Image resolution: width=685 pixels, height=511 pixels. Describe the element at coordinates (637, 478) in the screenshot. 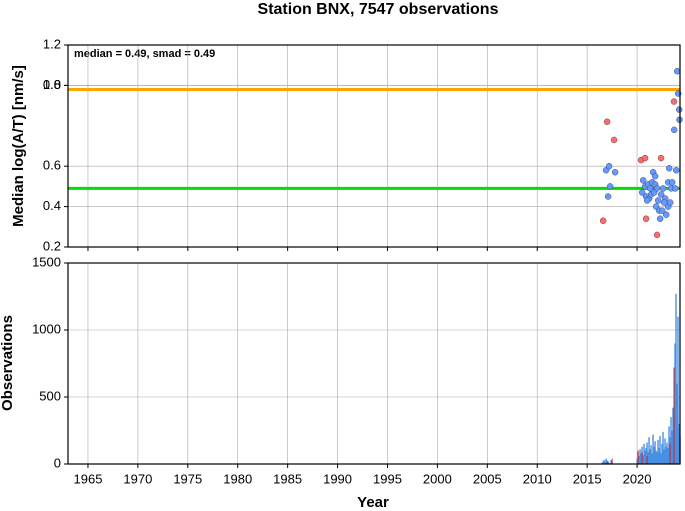

I see `x-tick-label: 2020` at that location.